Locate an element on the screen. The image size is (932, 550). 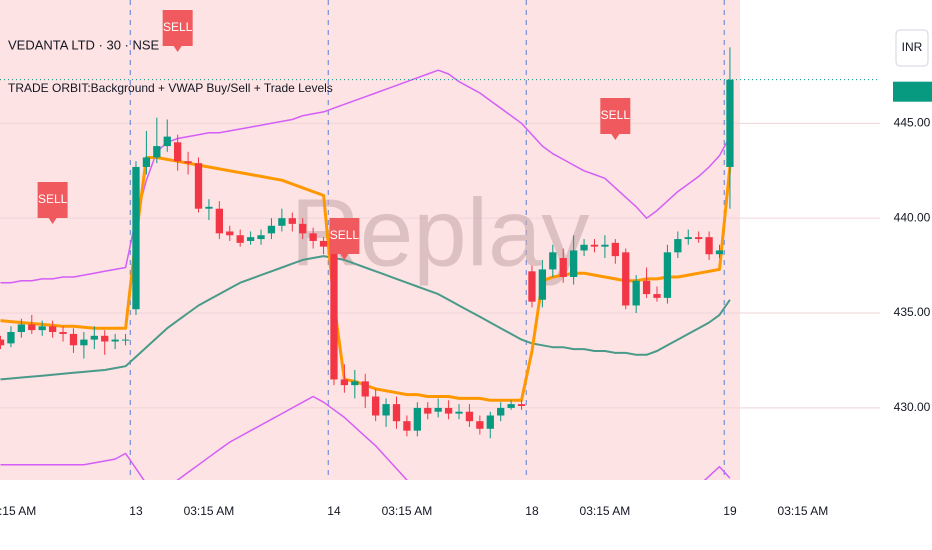
last-price-tag is located at coordinates (912, 91).